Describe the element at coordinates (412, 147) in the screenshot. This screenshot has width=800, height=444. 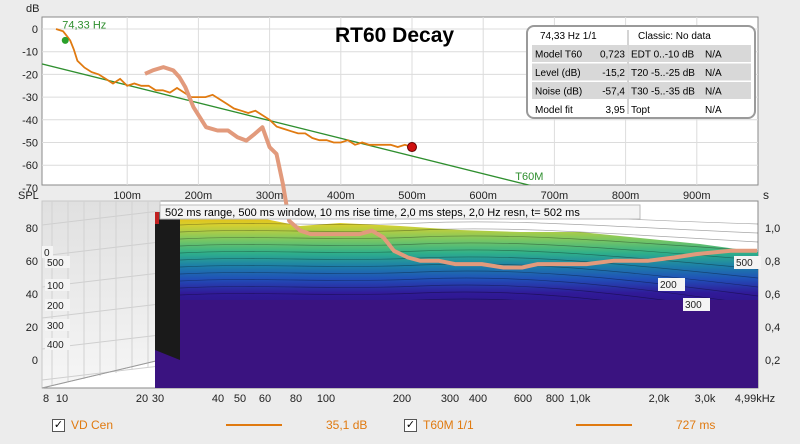
I see `decay-end-marker` at that location.